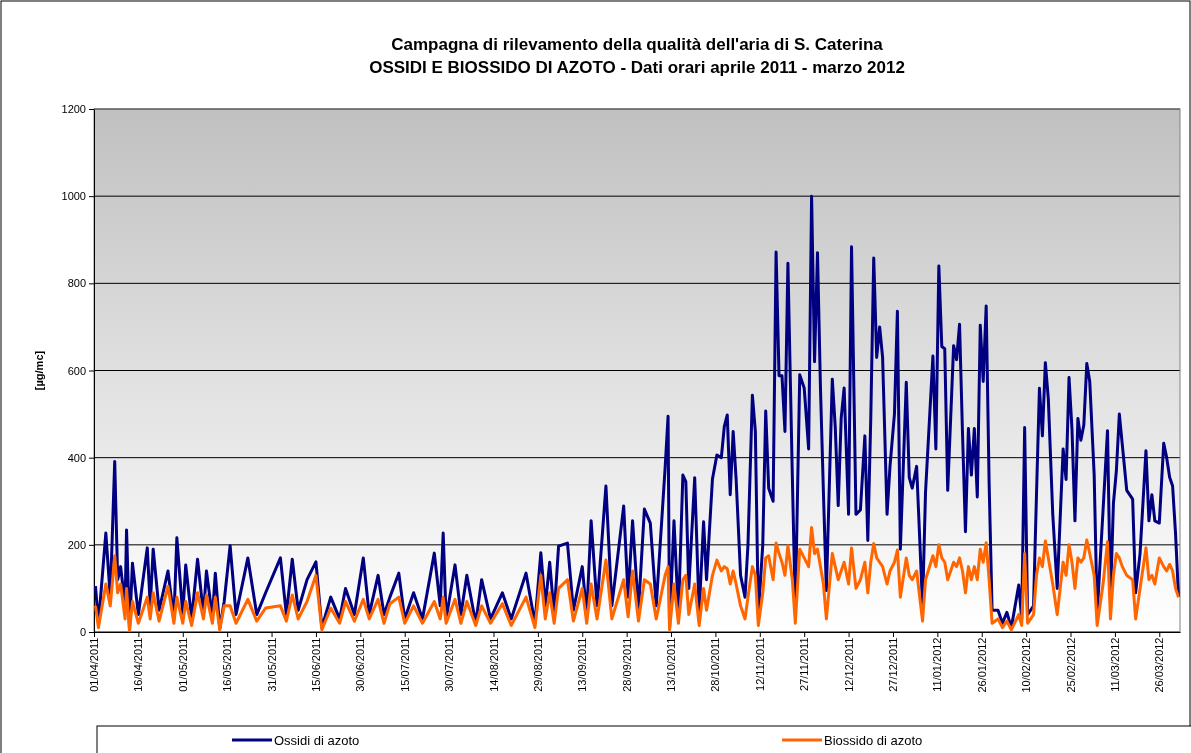 The width and height of the screenshot is (1191, 753). Describe the element at coordinates (82, 632) in the screenshot. I see `y-tick-label: 0` at that location.